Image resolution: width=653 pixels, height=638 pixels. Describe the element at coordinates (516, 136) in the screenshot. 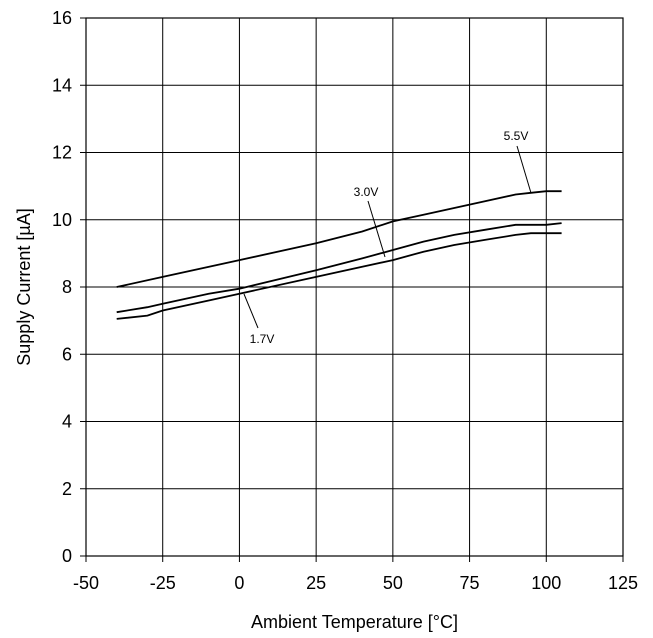

I see `series-label-5-5v: 5.5V` at that location.